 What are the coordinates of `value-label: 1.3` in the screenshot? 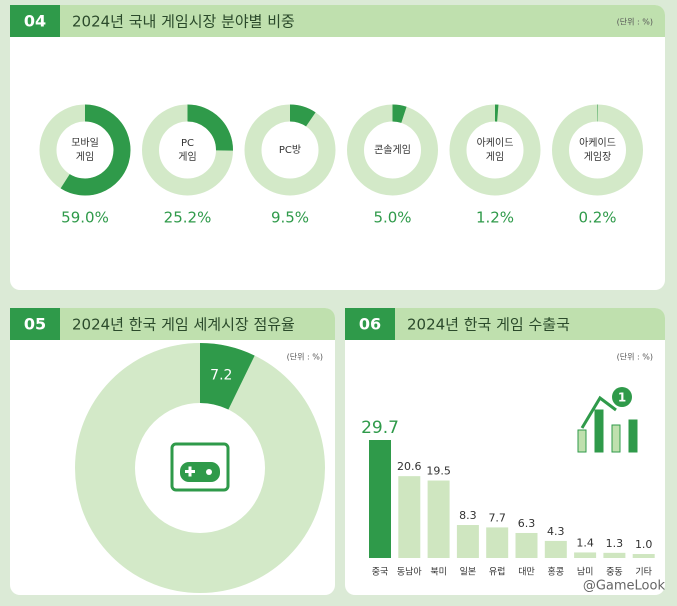 It's located at (615, 543).